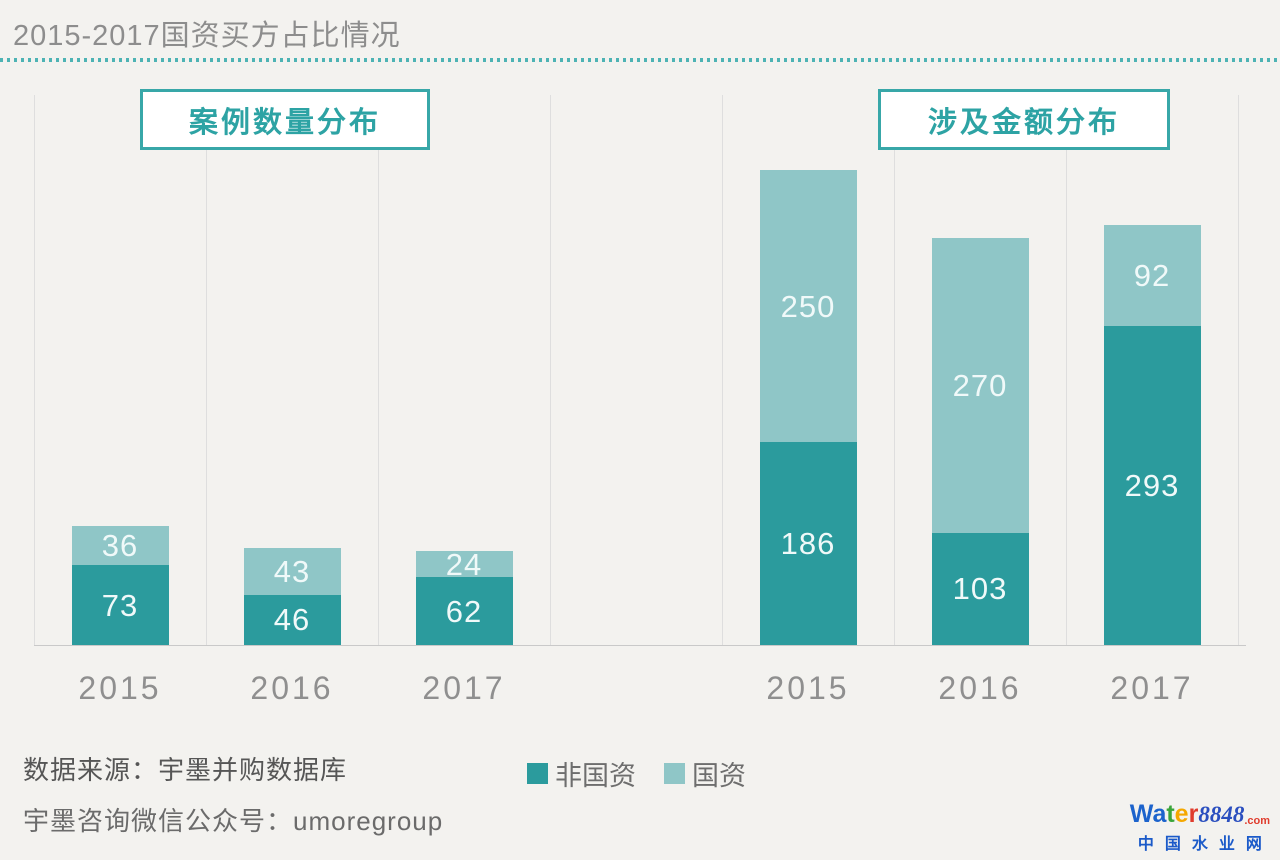 The width and height of the screenshot is (1280, 860). I want to click on bar-value-label: 62, so click(464, 611).